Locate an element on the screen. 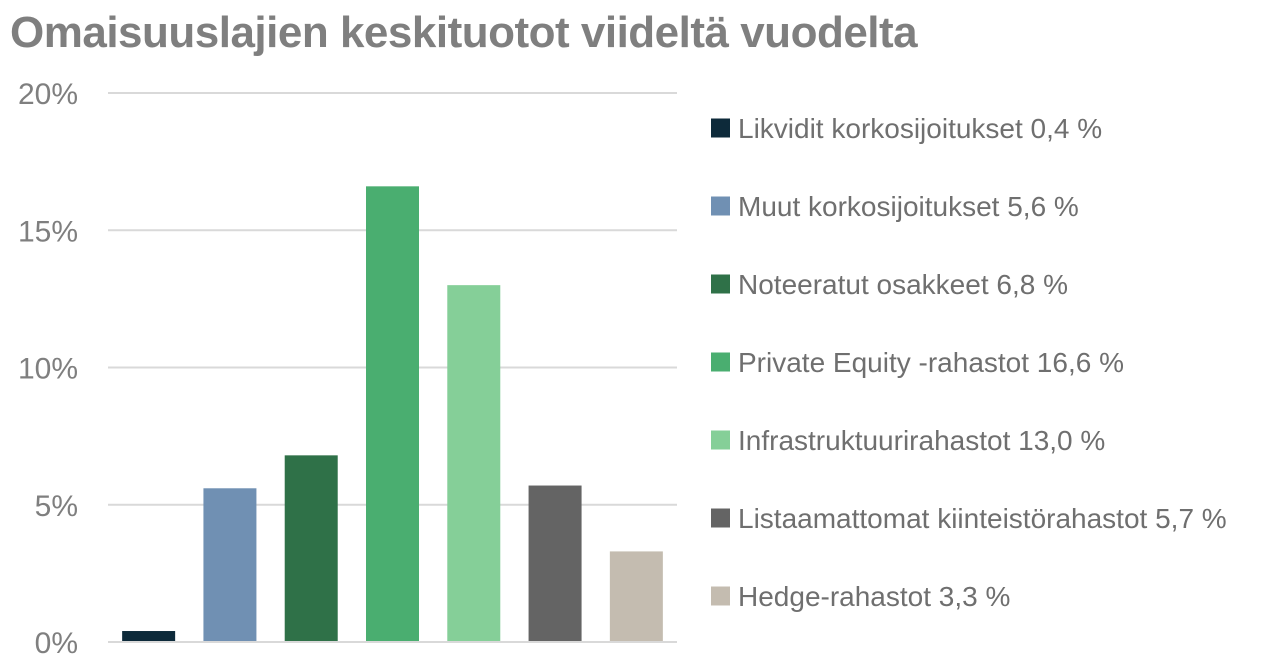 The width and height of the screenshot is (1288, 672). legend-label: Hedge-rahastot 3,3 % is located at coordinates (874, 596).